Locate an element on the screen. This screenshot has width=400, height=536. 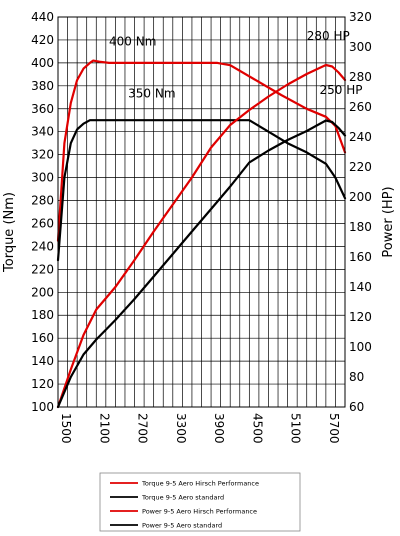
right-tick-label: 80 is located at coordinates (356, 377).